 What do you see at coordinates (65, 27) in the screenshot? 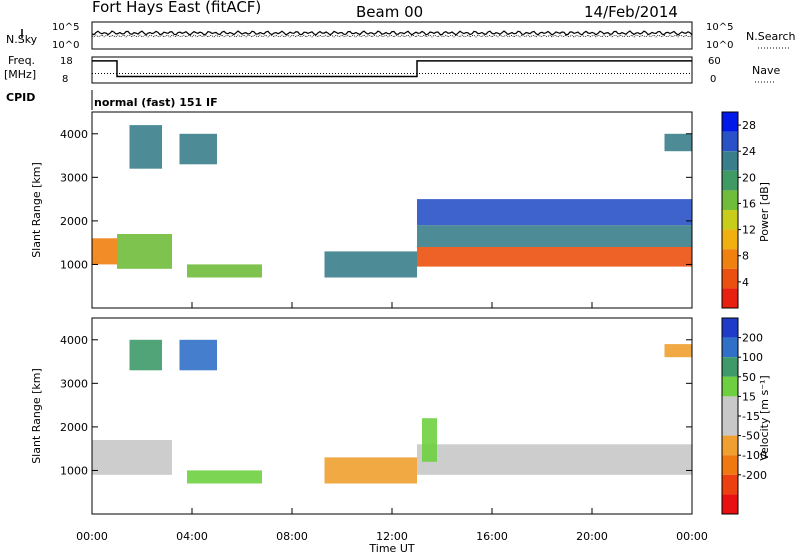
I see `noise-left-tick-top: 10^5` at bounding box center [65, 27].